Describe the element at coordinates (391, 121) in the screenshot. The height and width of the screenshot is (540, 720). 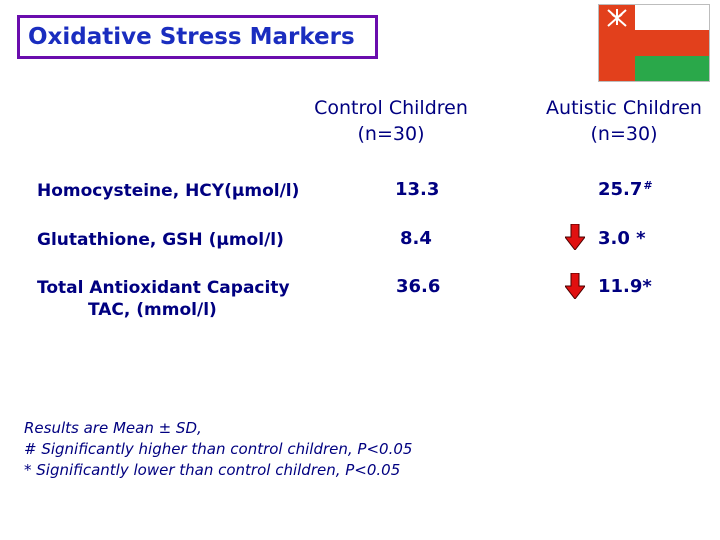
I see `column-header-control: Control Children (n=30)` at that location.